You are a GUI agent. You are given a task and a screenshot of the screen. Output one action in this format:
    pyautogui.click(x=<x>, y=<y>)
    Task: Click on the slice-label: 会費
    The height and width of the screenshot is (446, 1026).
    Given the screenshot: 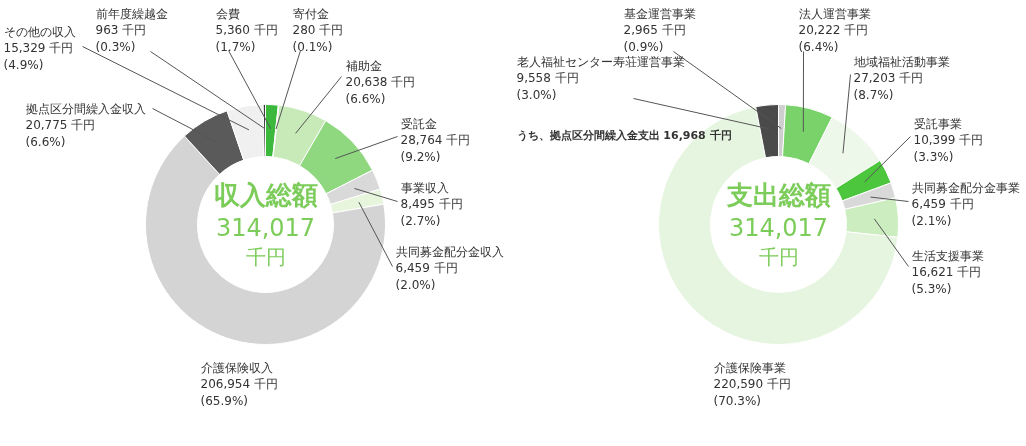 What is the action you would take?
    pyautogui.click(x=227, y=13)
    